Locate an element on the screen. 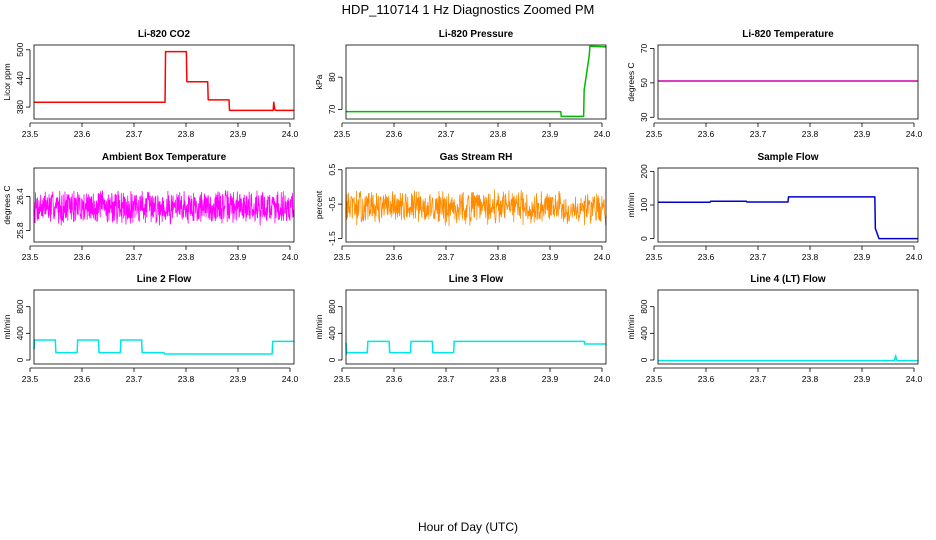 The width and height of the screenshot is (936, 540). figure-xlabel: Hour of Day (UTC) is located at coordinates (468, 527).